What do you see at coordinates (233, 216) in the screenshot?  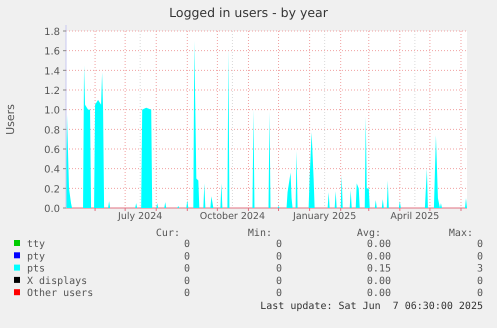 I see `x-tick-label: October 2024` at bounding box center [233, 216].